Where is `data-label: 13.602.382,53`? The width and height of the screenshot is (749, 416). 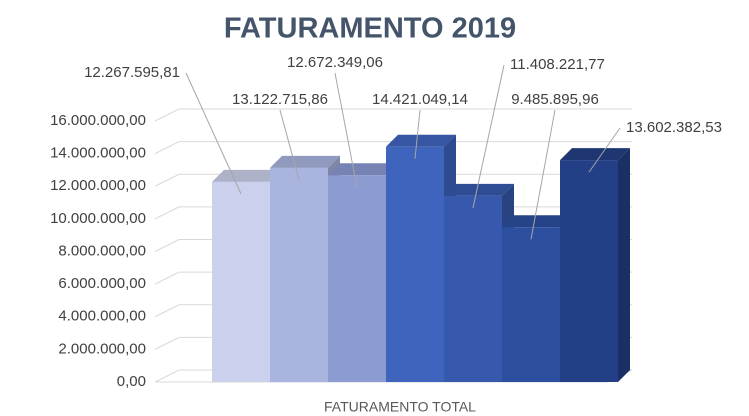
data-label: 13.602.382,53 is located at coordinates (674, 127).